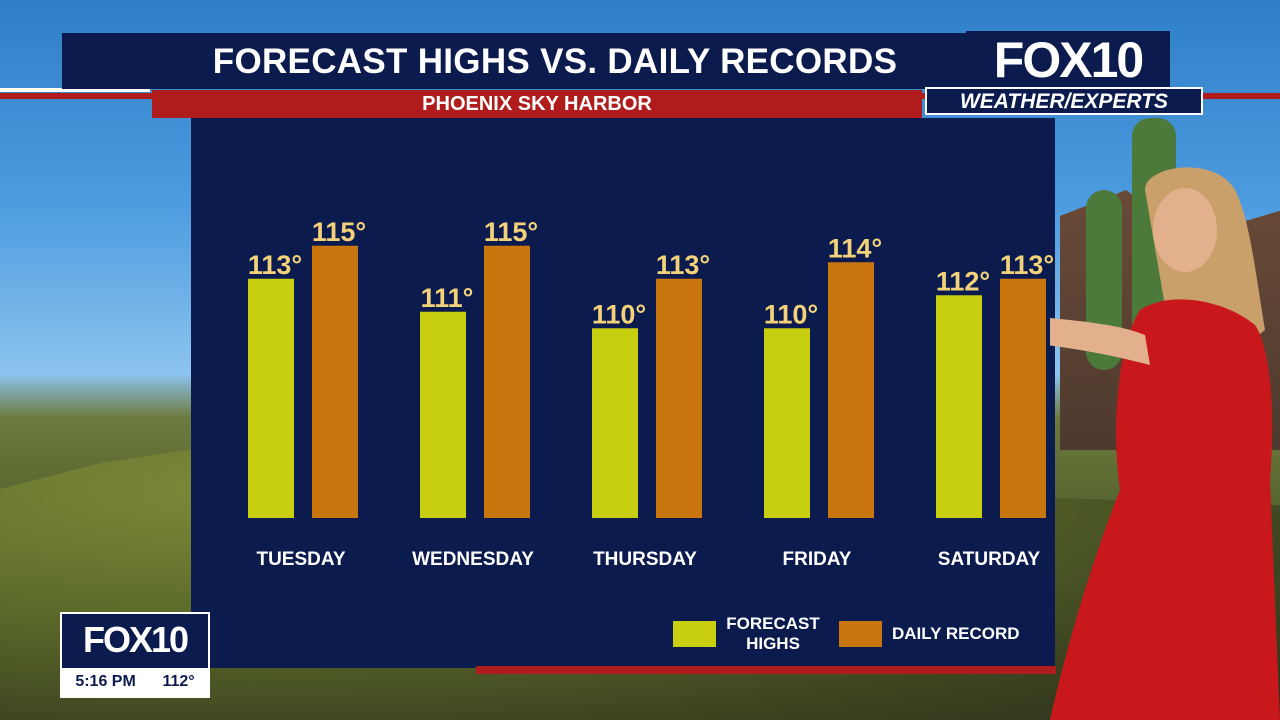 The height and width of the screenshot is (720, 1280). I want to click on bug-info: 5:16 PM 112°, so click(135, 682).